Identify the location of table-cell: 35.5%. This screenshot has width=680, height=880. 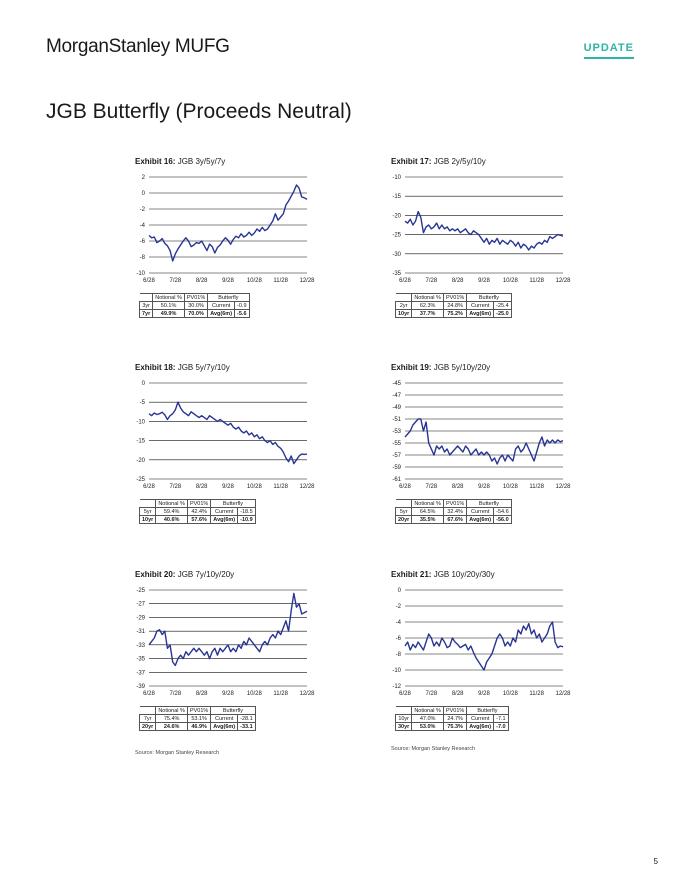
(427, 519).